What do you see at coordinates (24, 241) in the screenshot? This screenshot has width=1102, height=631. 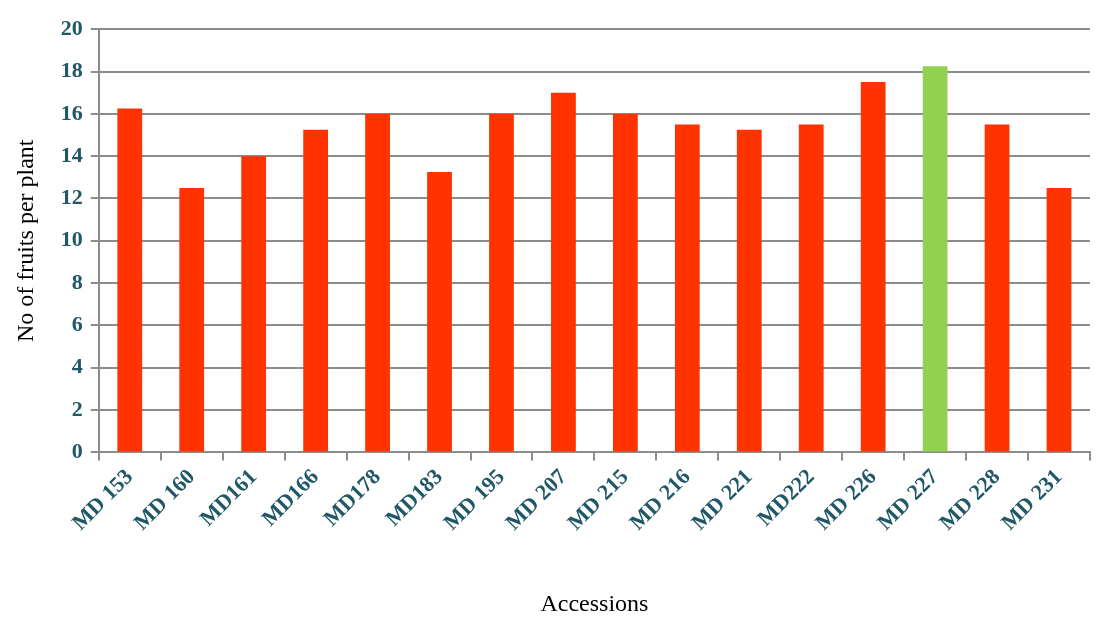 I see `y-axis-title: No of fruits per plant` at bounding box center [24, 241].